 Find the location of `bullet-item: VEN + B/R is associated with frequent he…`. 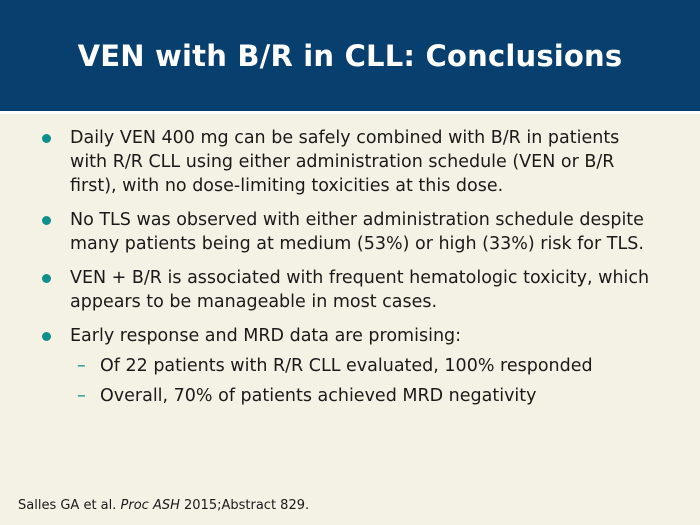

bullet-item: VEN + B/R is associated with frequent he… is located at coordinates (350, 290).